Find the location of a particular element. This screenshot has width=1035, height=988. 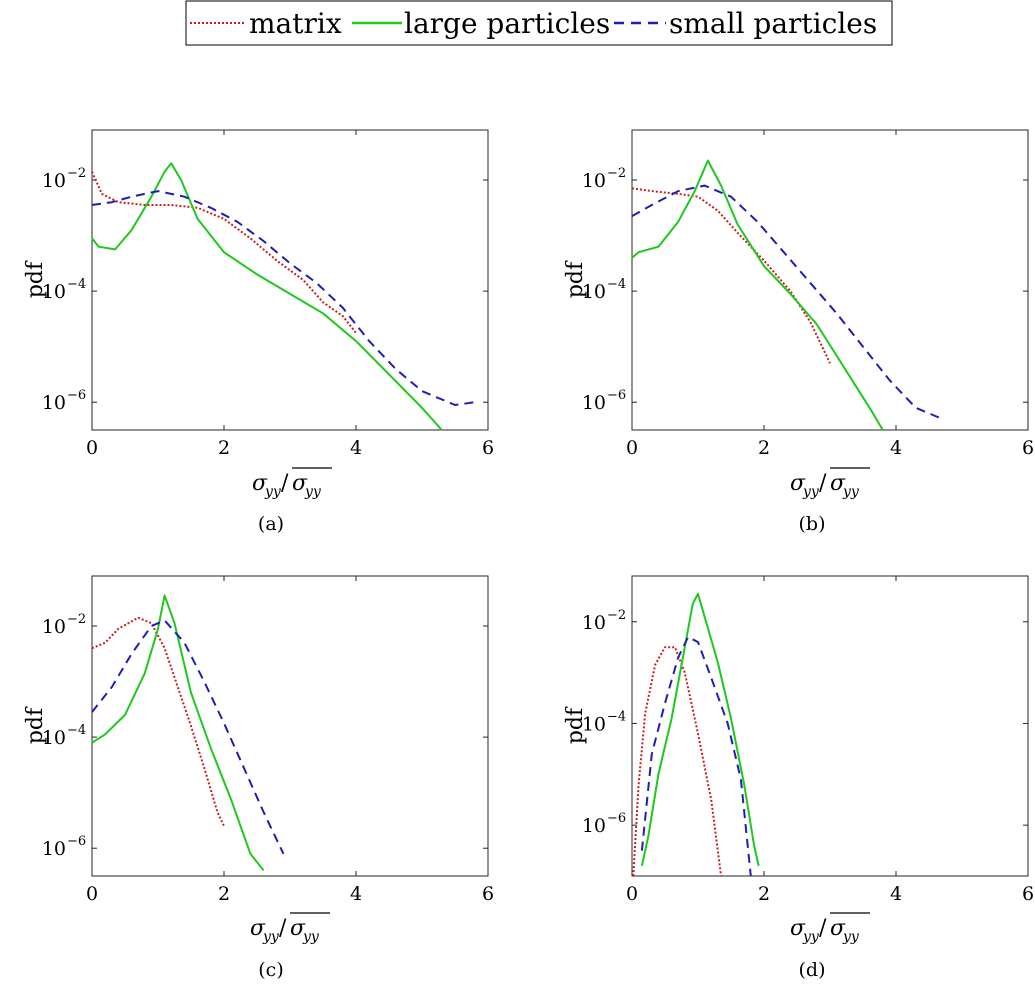

panel-caption: (a) is located at coordinates (271, 524).